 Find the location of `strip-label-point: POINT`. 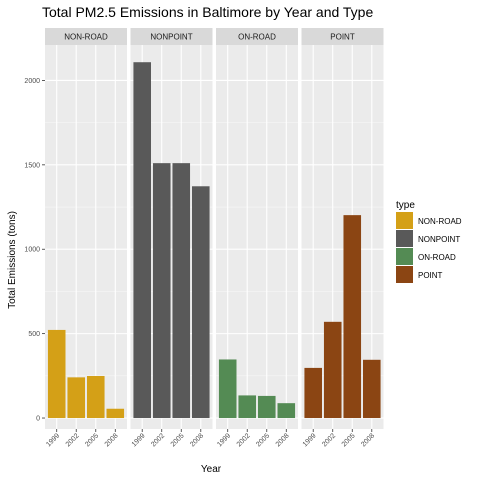

strip-label-point: POINT is located at coordinates (342, 37).